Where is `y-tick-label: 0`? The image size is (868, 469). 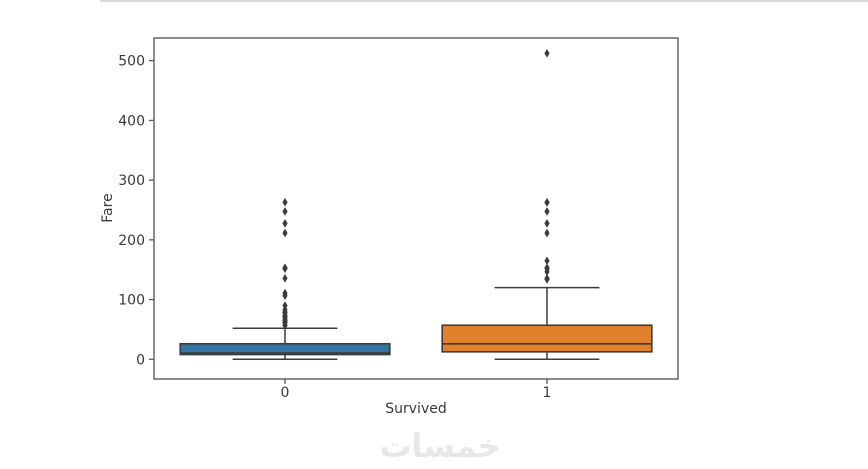 y-tick-label: 0 is located at coordinates (140, 360).